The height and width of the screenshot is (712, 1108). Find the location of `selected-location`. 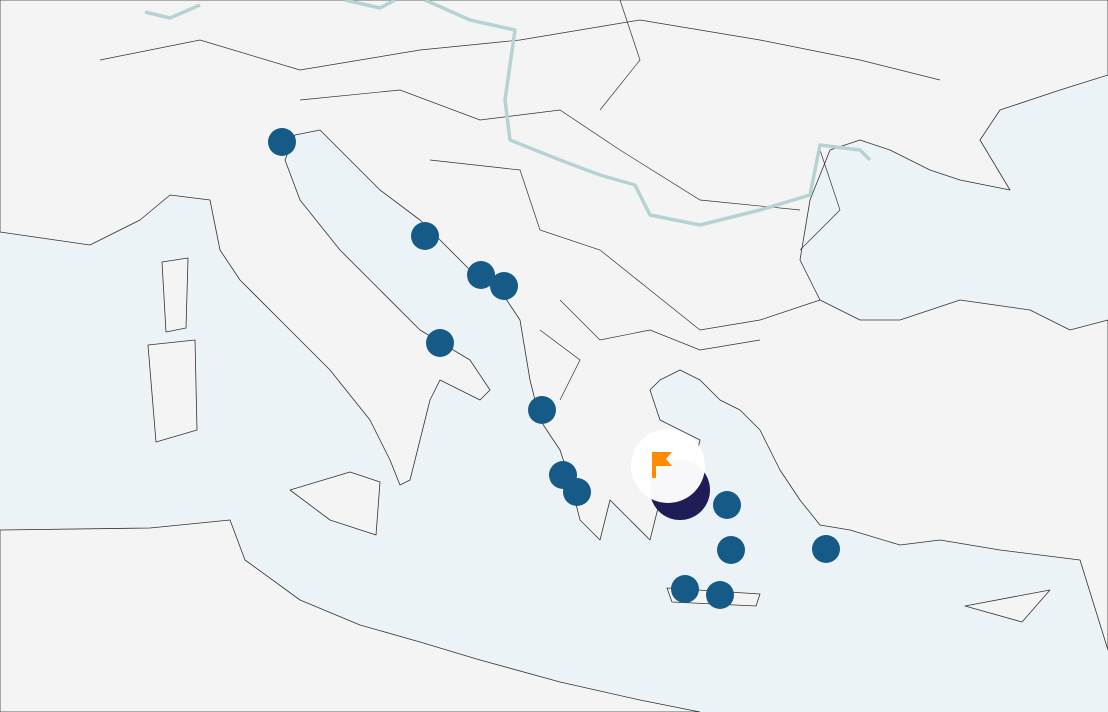

selected-location is located at coordinates (670, 474).